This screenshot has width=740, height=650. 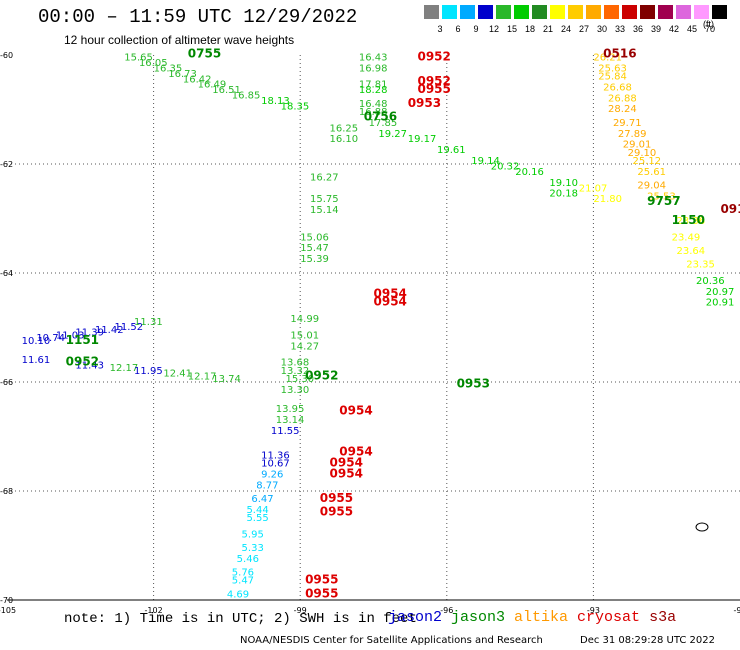 I want to click on legend-level-label: 15, so click(x=511, y=29).